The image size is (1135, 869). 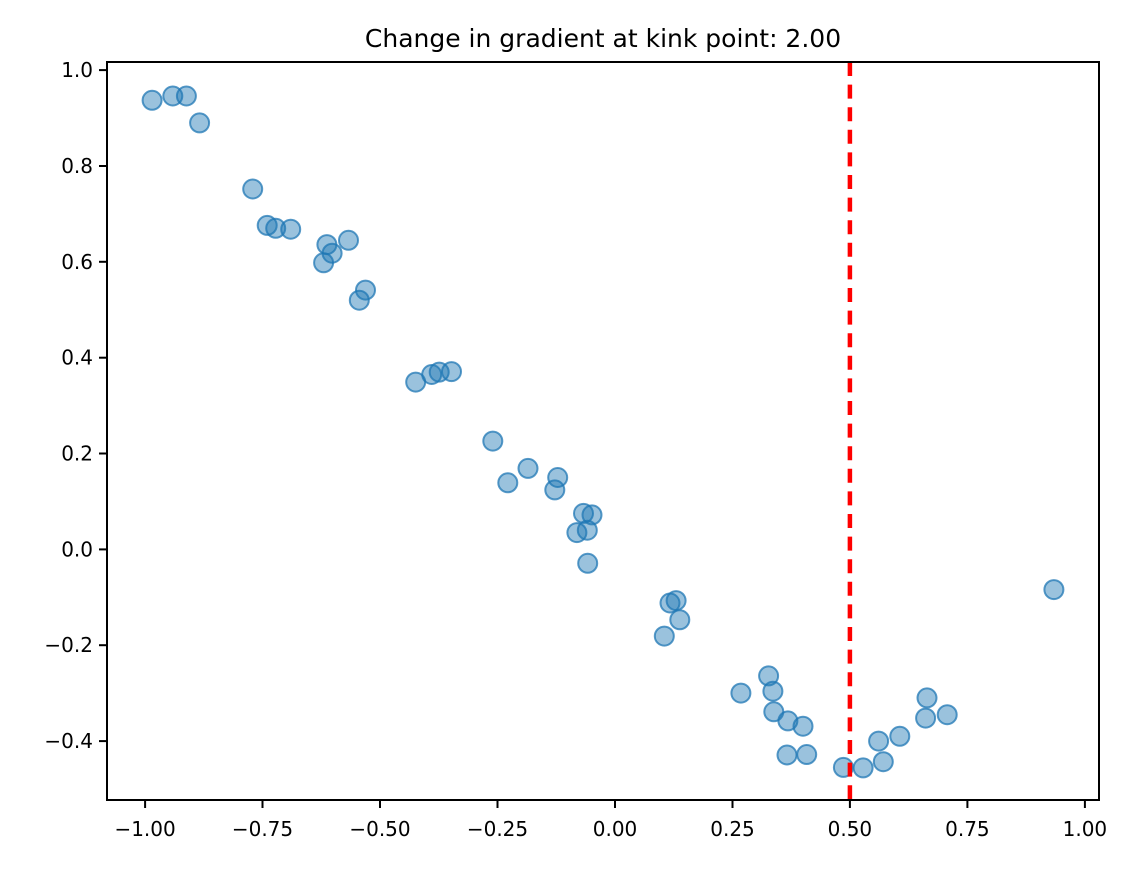 What do you see at coordinates (77, 166) in the screenshot?
I see `y-tick-label: 0.8` at bounding box center [77, 166].